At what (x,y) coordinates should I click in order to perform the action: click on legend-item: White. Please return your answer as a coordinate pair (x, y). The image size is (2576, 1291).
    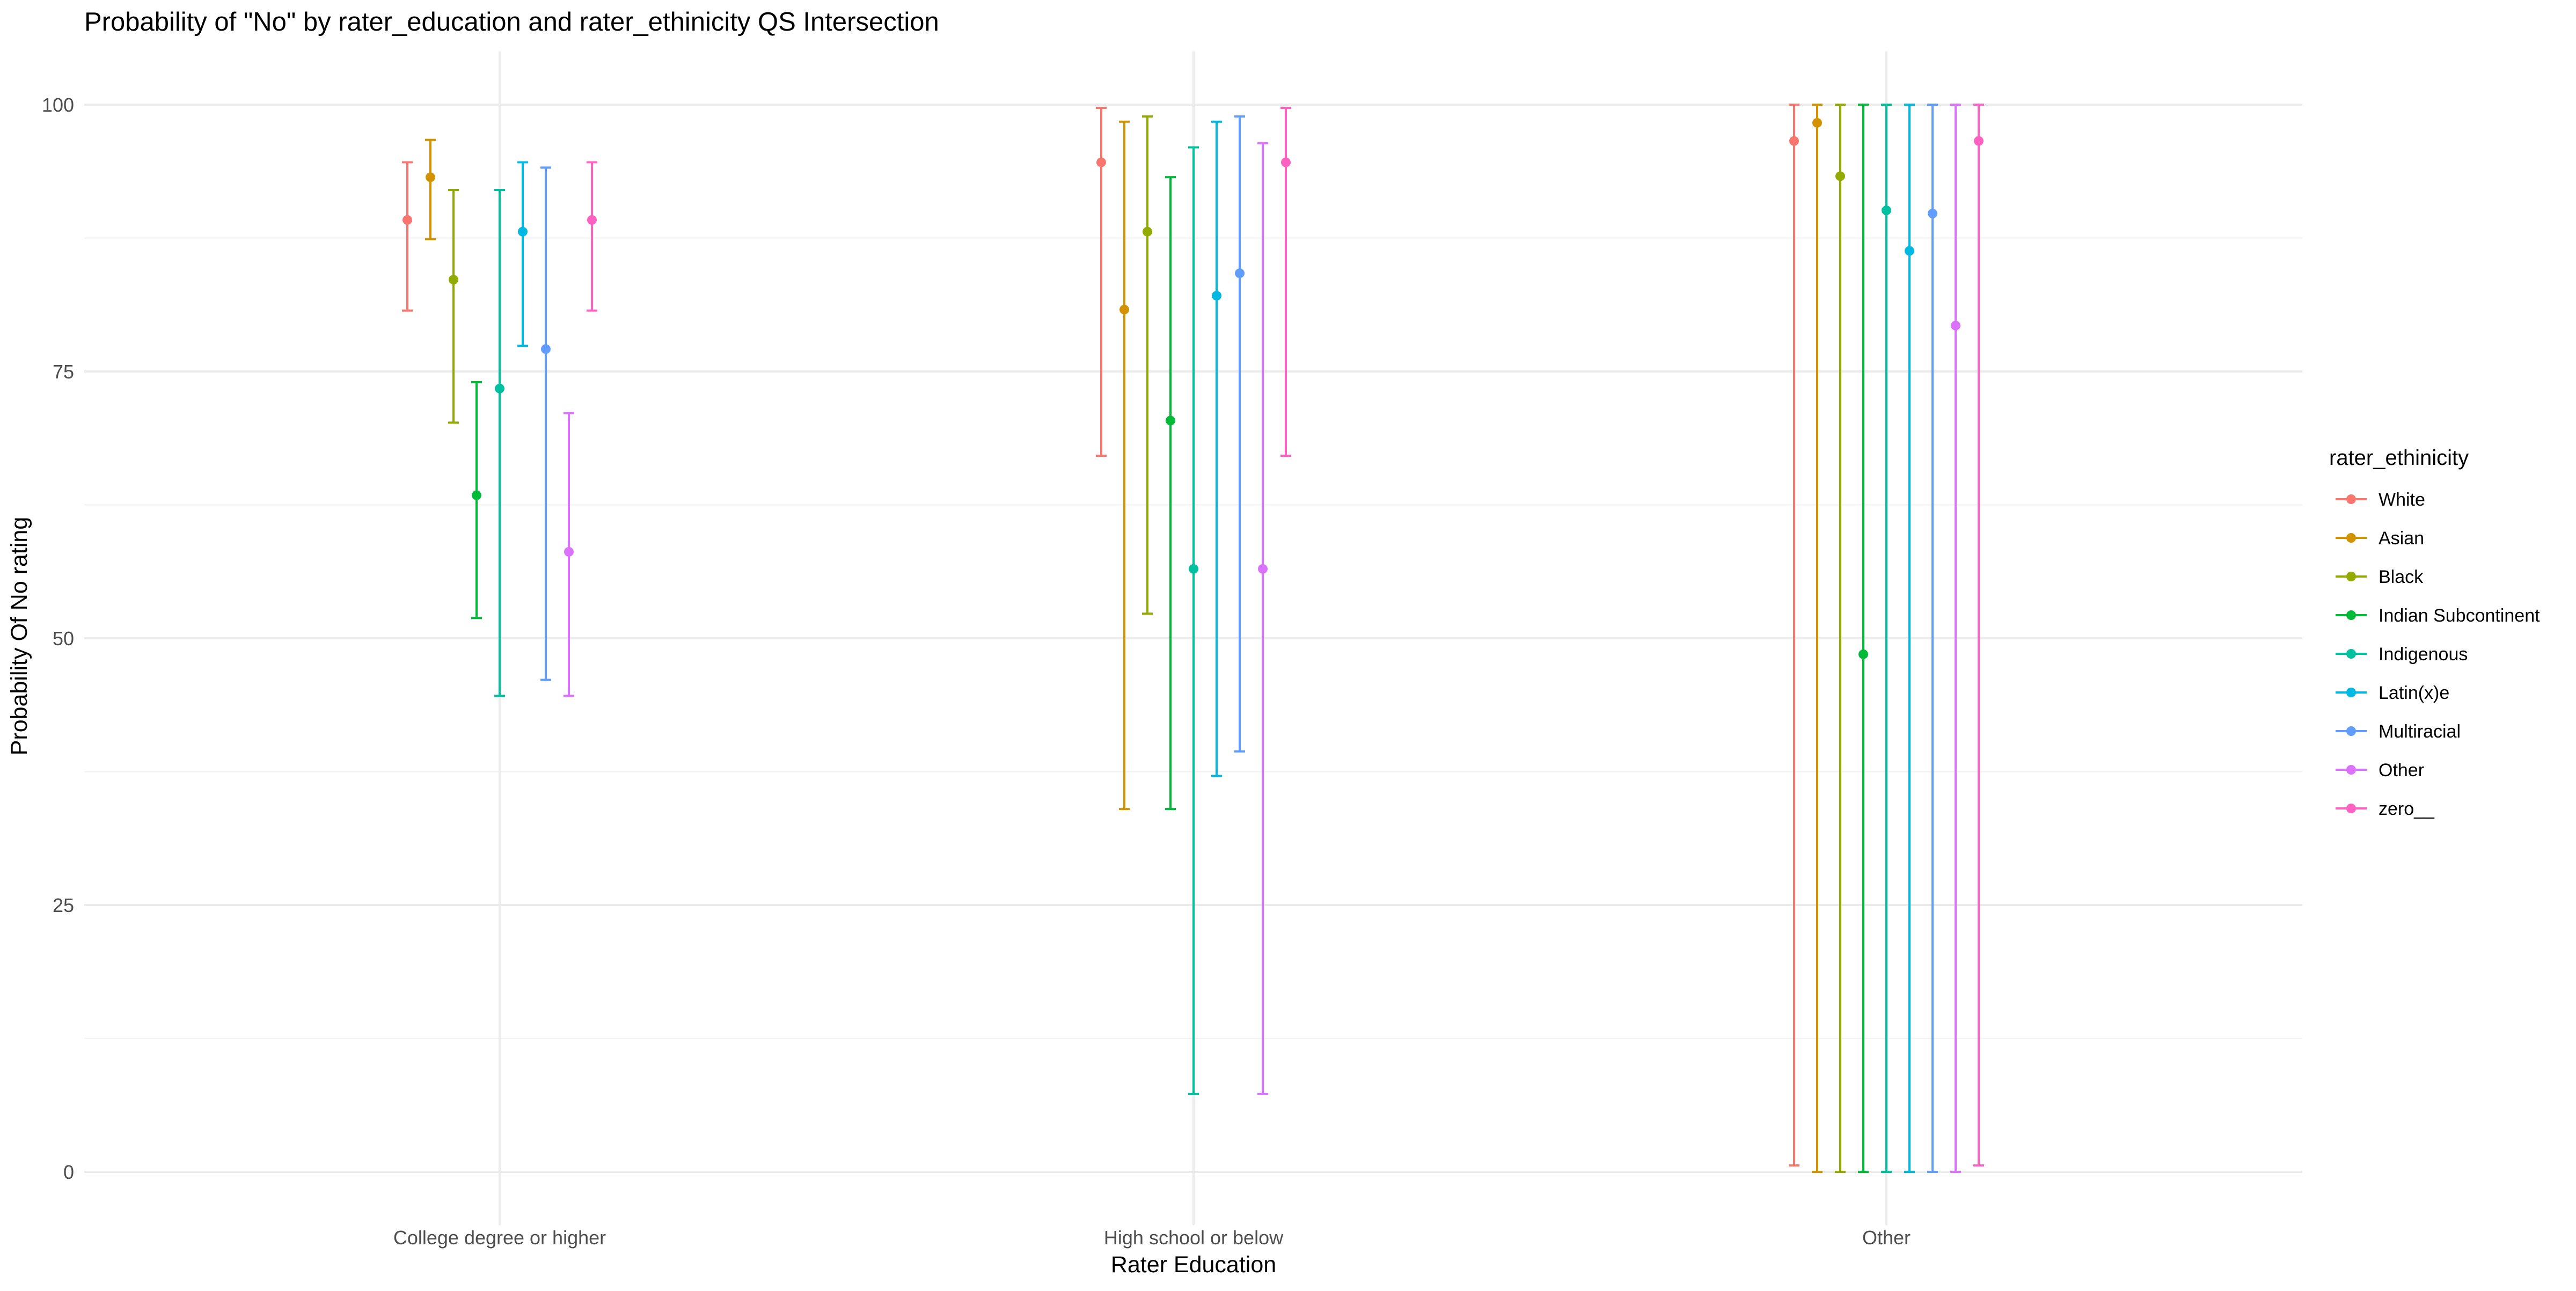
    Looking at the image, I should click on (2380, 500).